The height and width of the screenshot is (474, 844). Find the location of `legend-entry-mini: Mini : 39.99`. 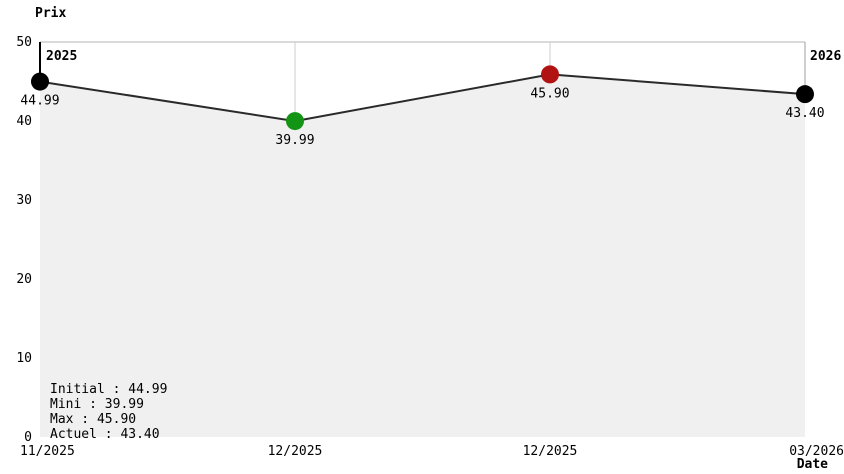

legend-entry-mini: Mini : 39.99 is located at coordinates (97, 404).